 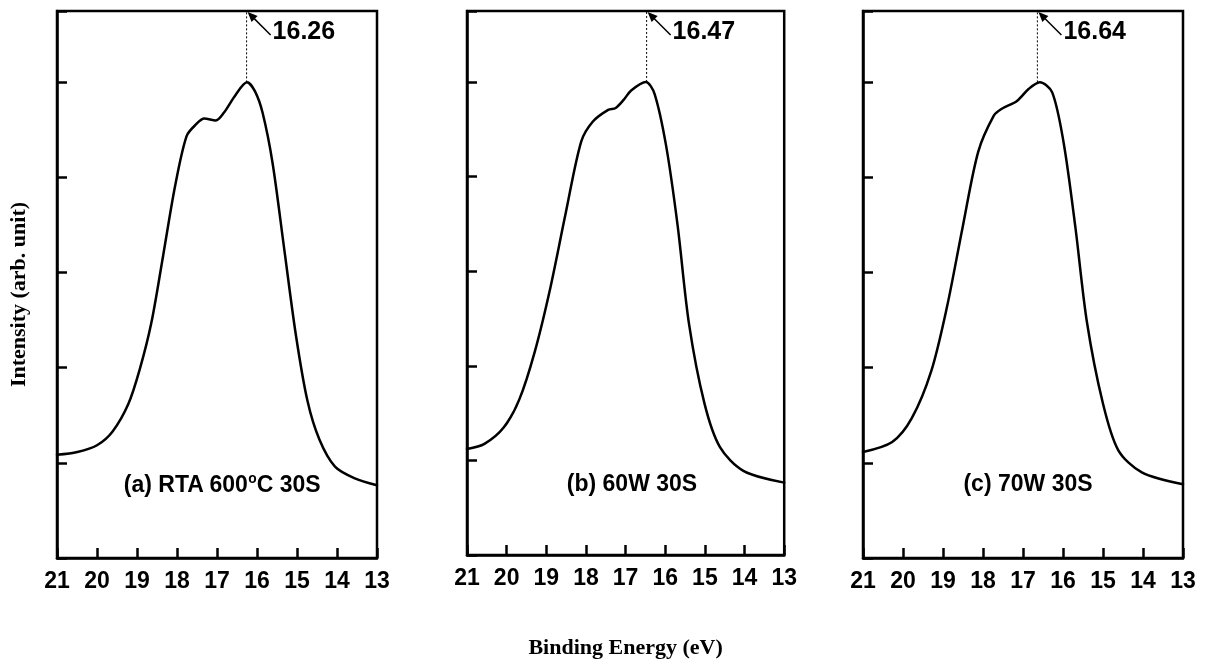 What do you see at coordinates (1028, 482) in the screenshot?
I see `text: (c) 70W 30S` at bounding box center [1028, 482].